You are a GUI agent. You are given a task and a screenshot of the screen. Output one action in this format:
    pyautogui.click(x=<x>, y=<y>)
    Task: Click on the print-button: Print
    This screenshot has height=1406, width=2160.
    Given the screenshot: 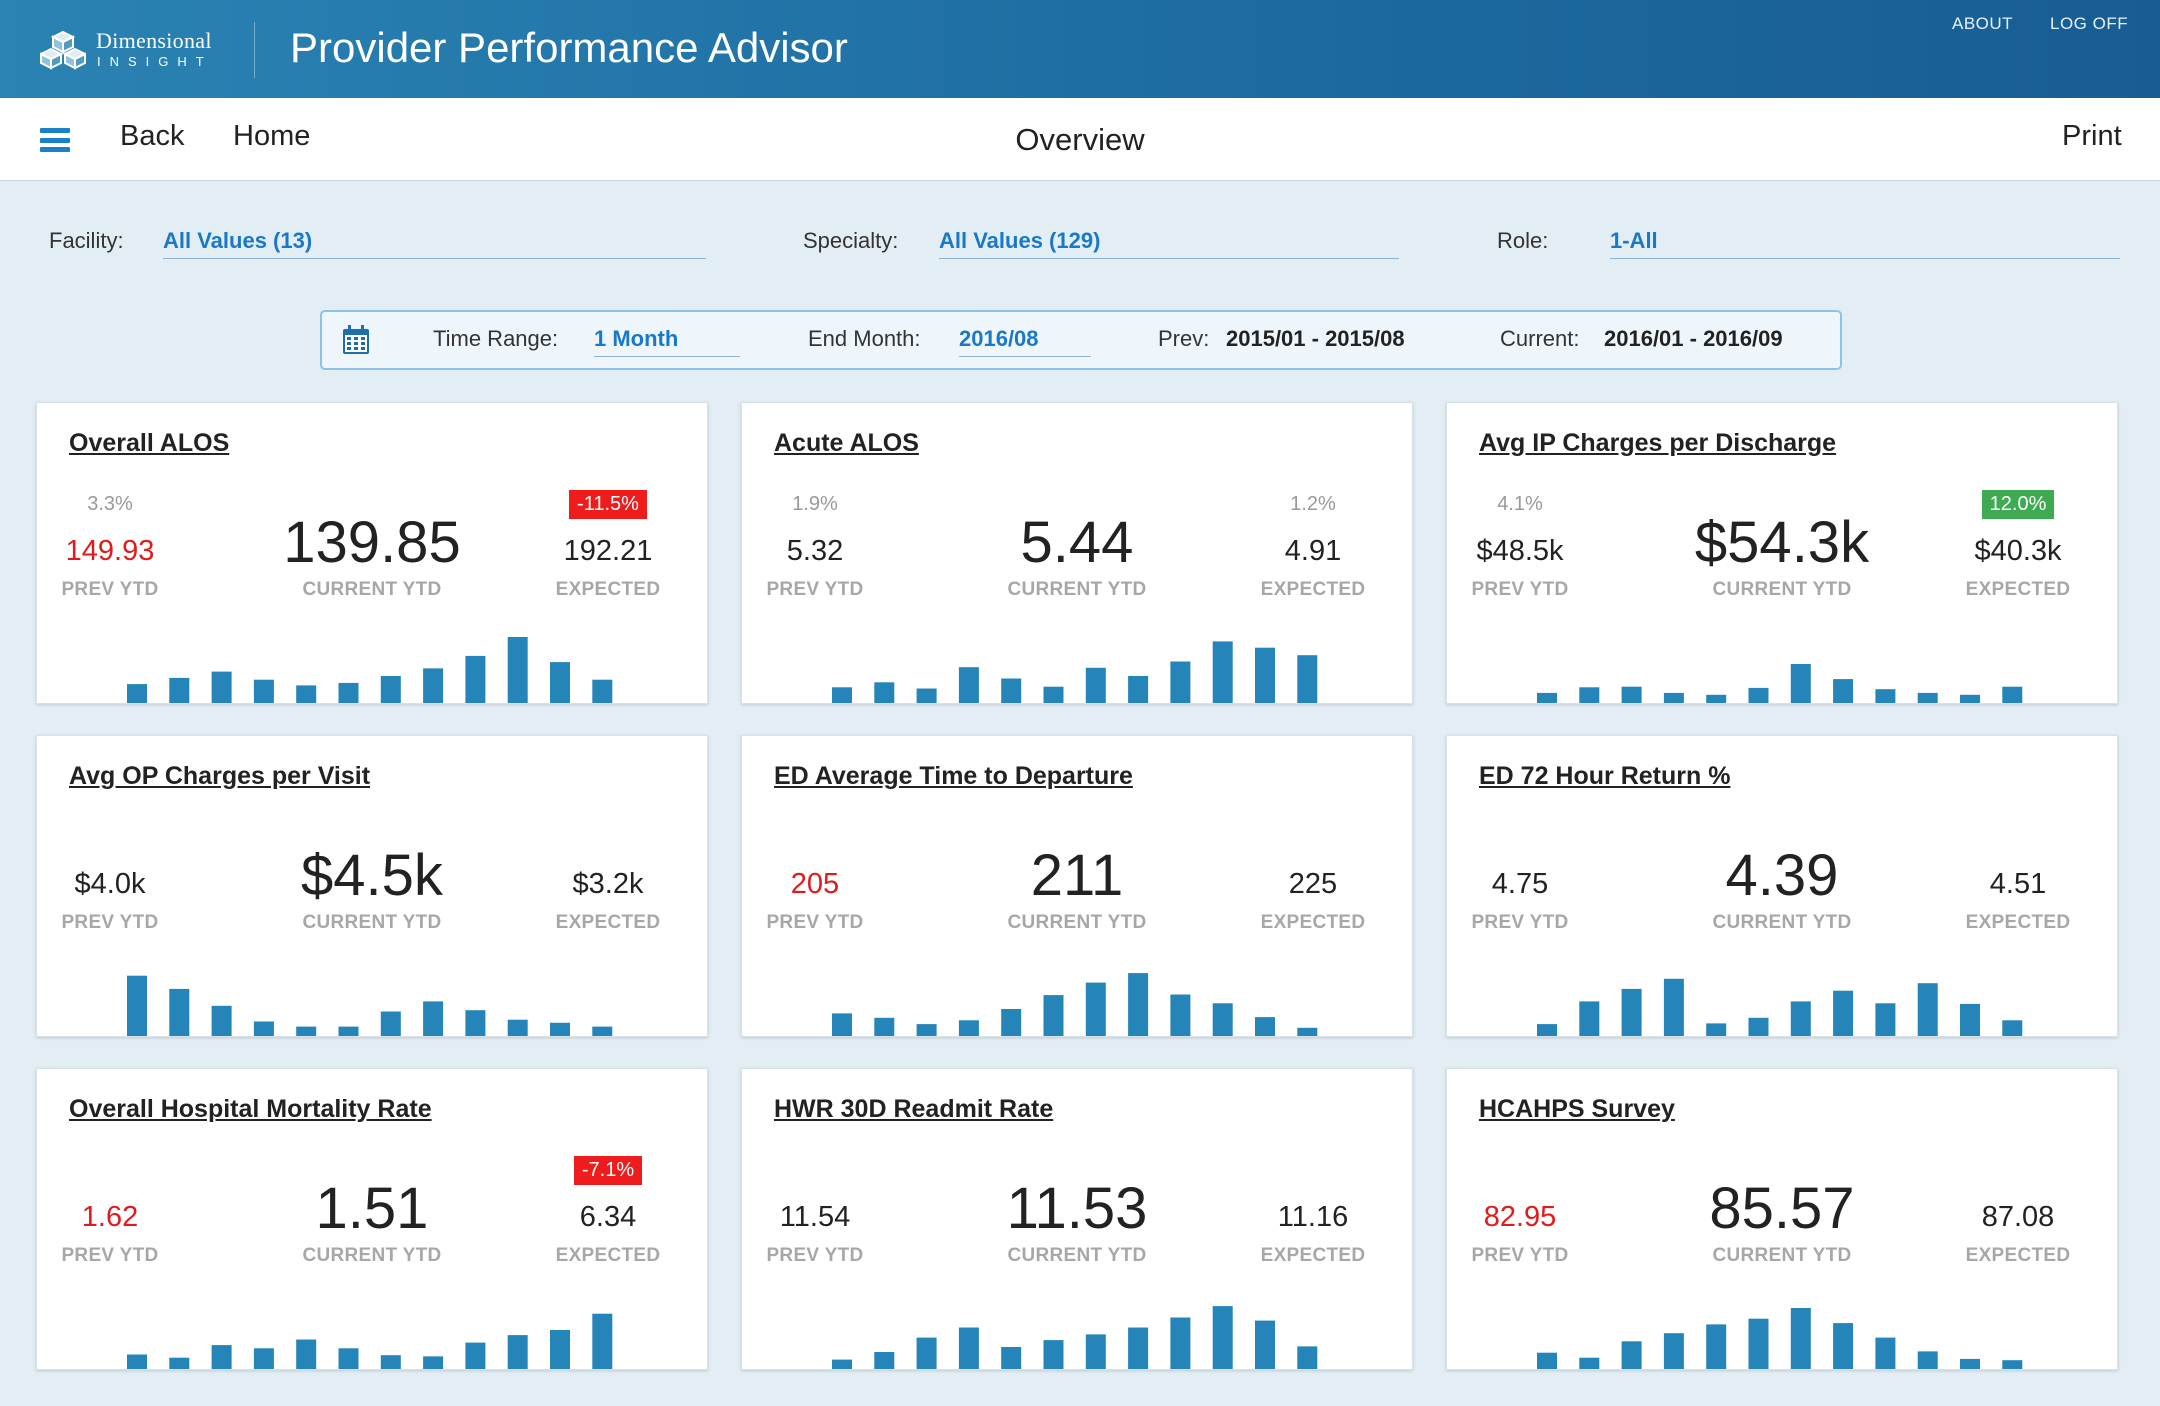 What is the action you would take?
    pyautogui.click(x=2092, y=136)
    